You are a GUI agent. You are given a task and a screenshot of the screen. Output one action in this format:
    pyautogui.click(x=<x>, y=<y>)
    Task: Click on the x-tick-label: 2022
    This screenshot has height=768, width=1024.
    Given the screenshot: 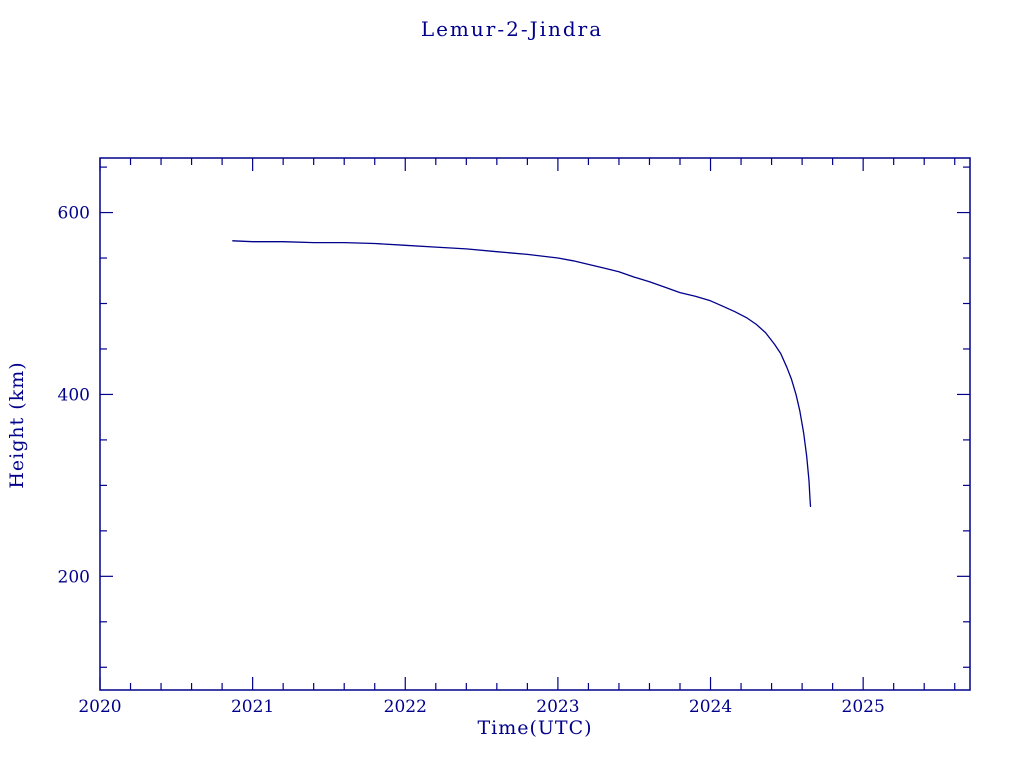 What is the action you would take?
    pyautogui.click(x=405, y=707)
    